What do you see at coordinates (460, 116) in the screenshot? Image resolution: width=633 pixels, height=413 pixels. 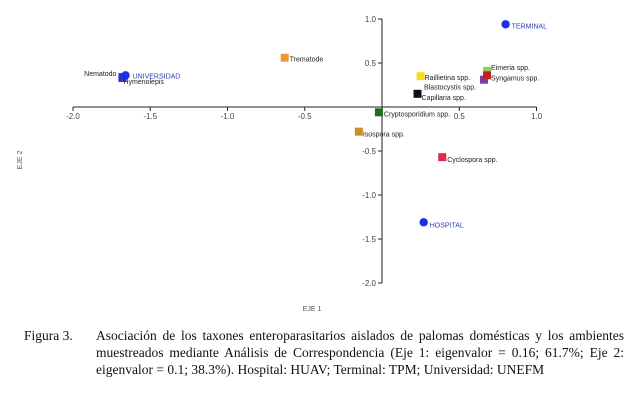 I see `x-tick-label: 0.5` at bounding box center [460, 116].